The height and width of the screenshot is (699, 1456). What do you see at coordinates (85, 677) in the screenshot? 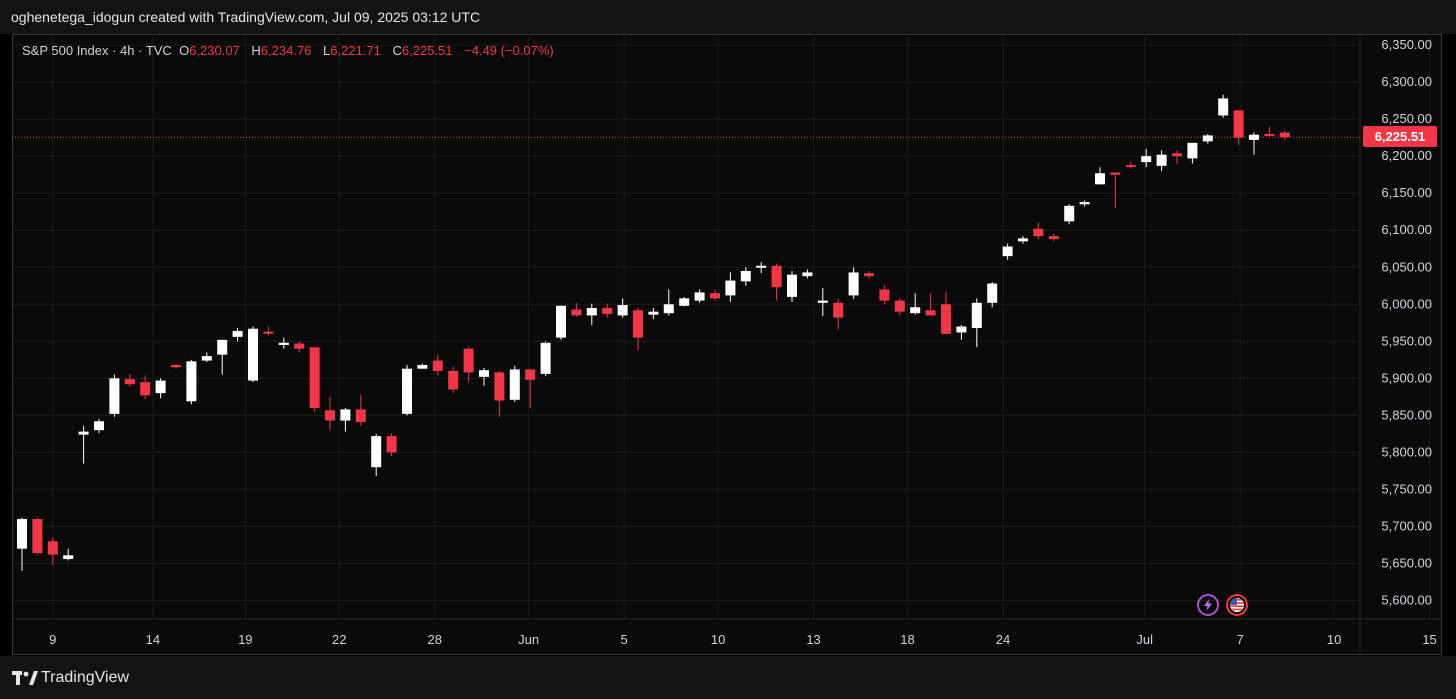
I see `tradingview-brand: TradingView` at bounding box center [85, 677].